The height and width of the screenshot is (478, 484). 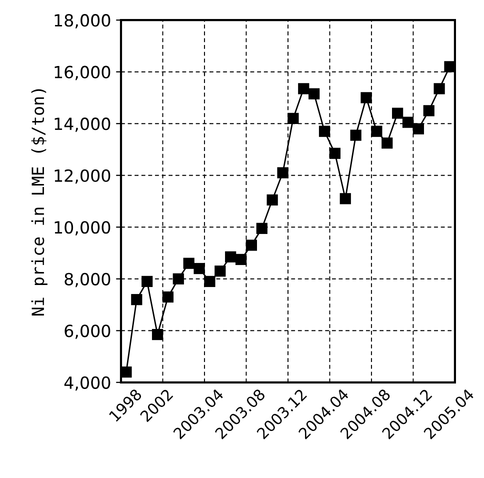 I want to click on y-tick-label: 18,000, so click(x=82, y=21).